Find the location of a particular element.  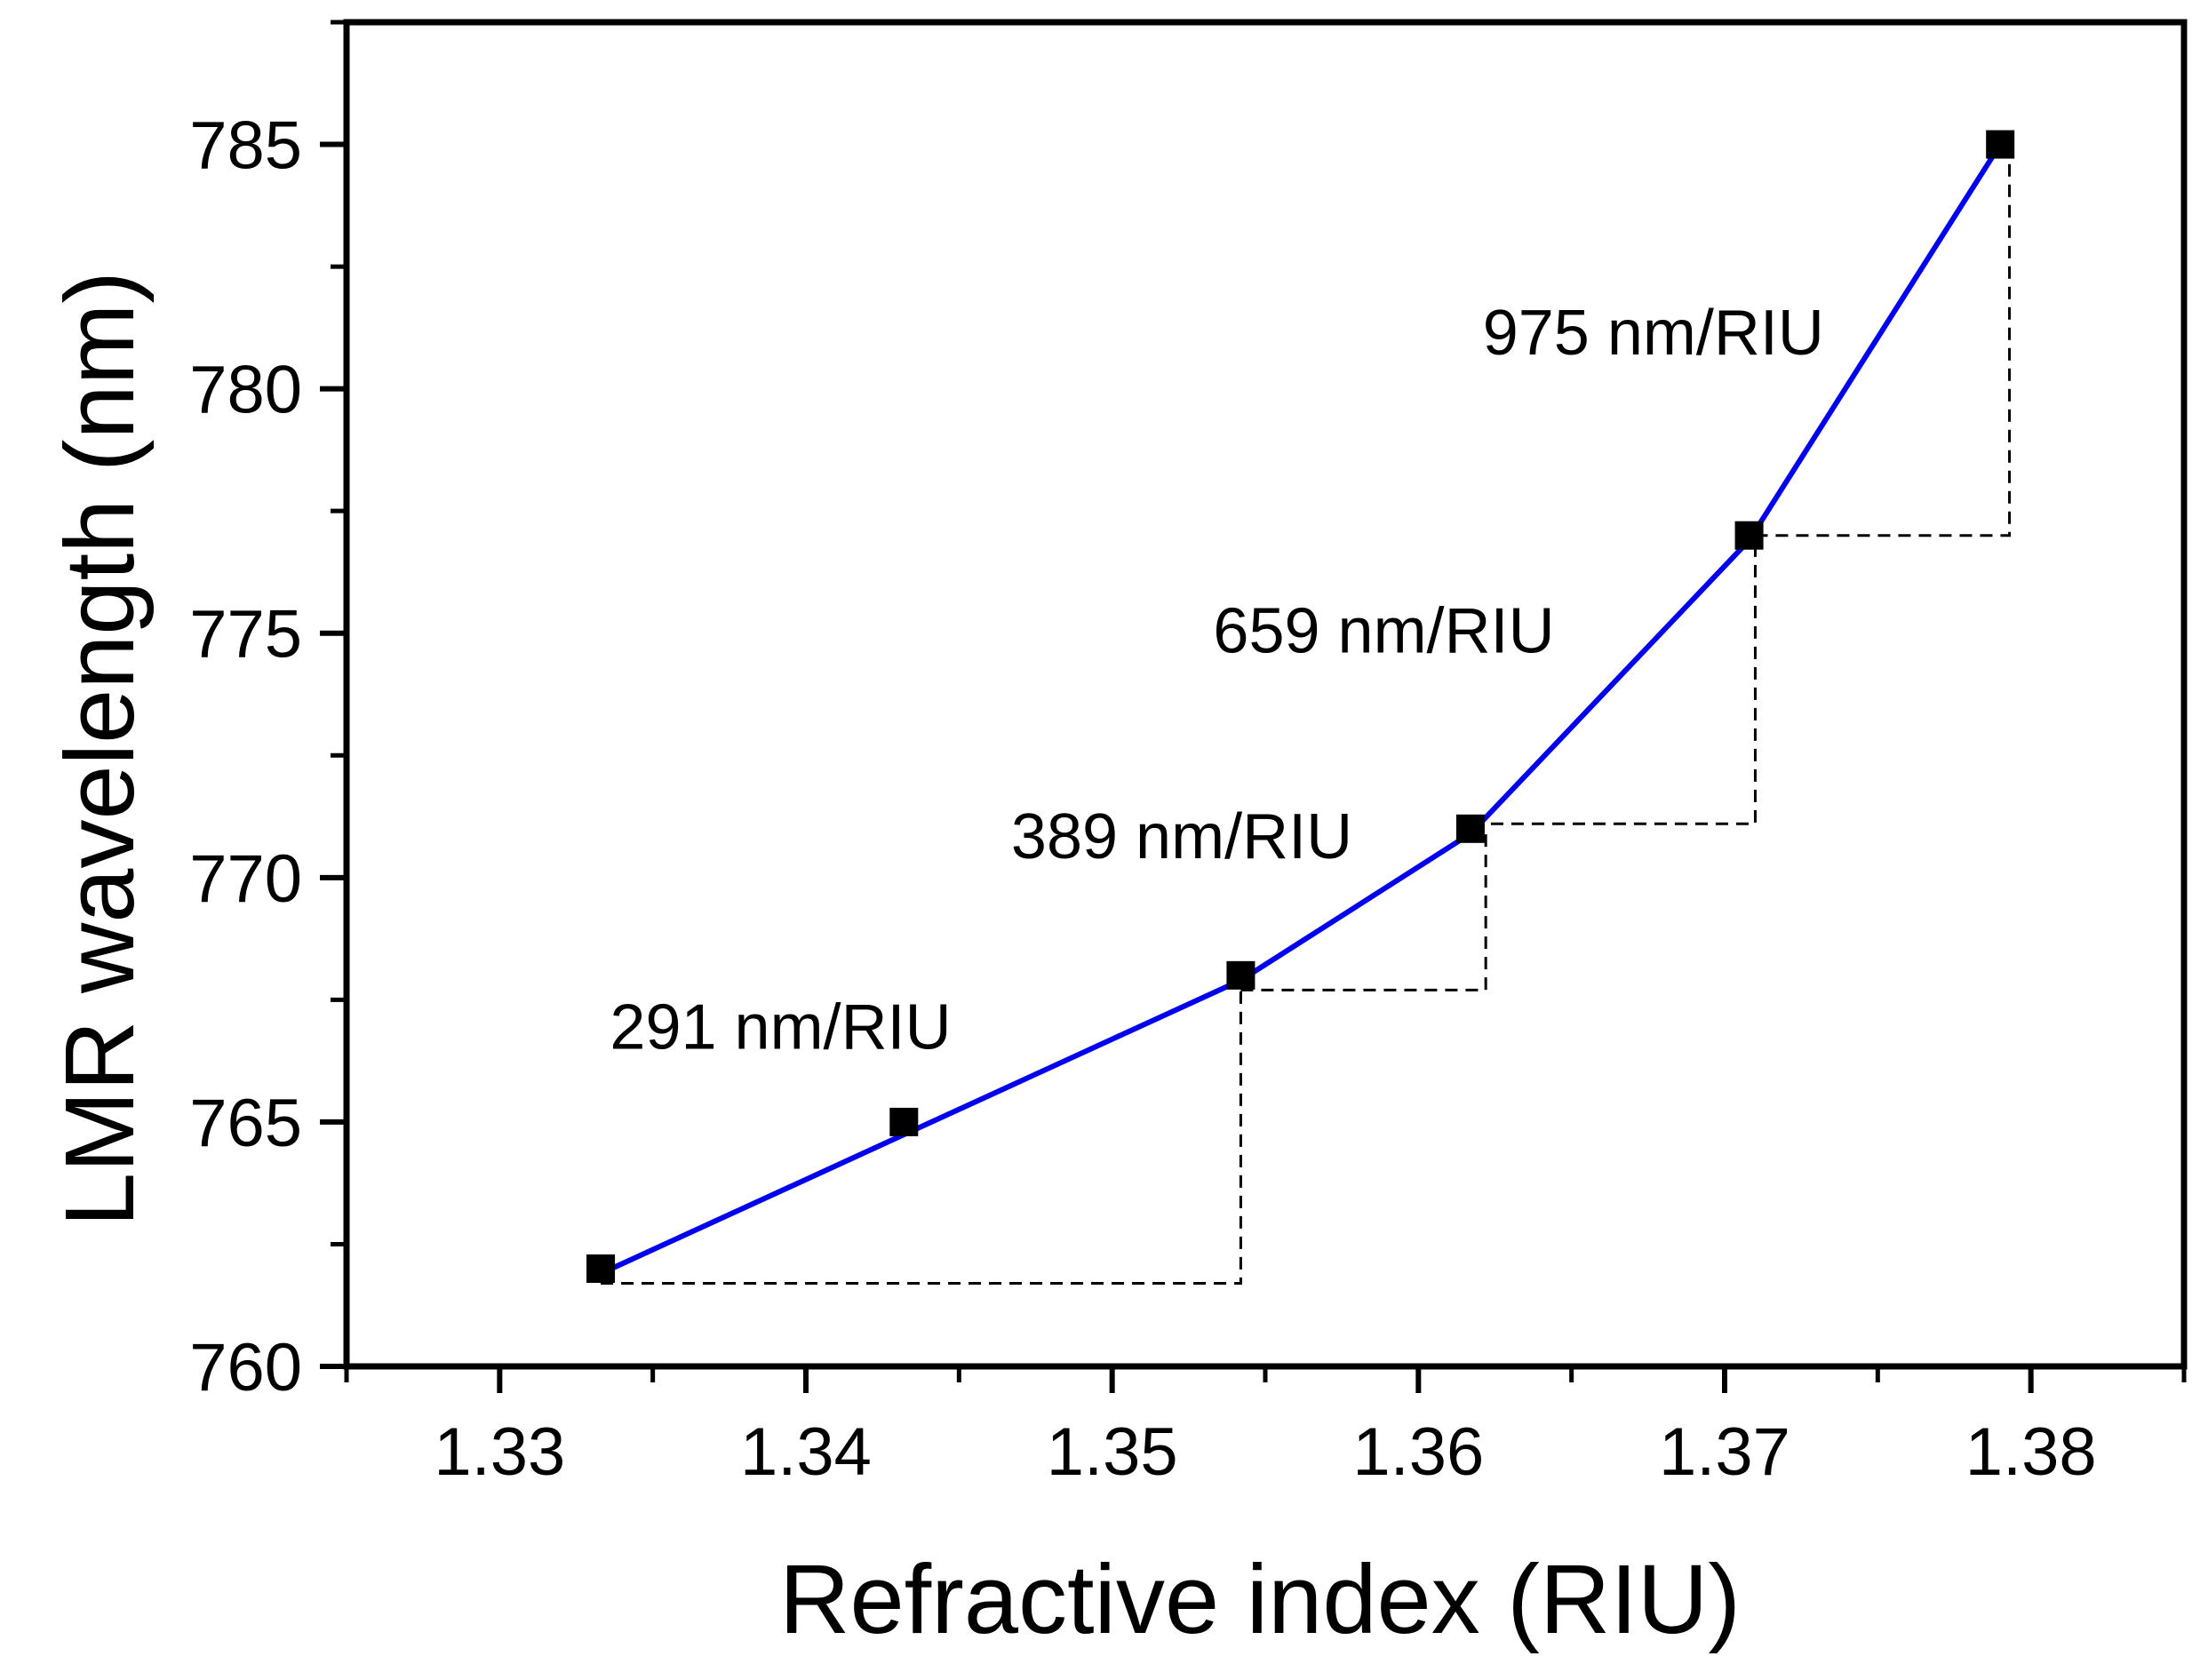

sensitivity-annotation: 659 nm/RIU is located at coordinates (1383, 631).